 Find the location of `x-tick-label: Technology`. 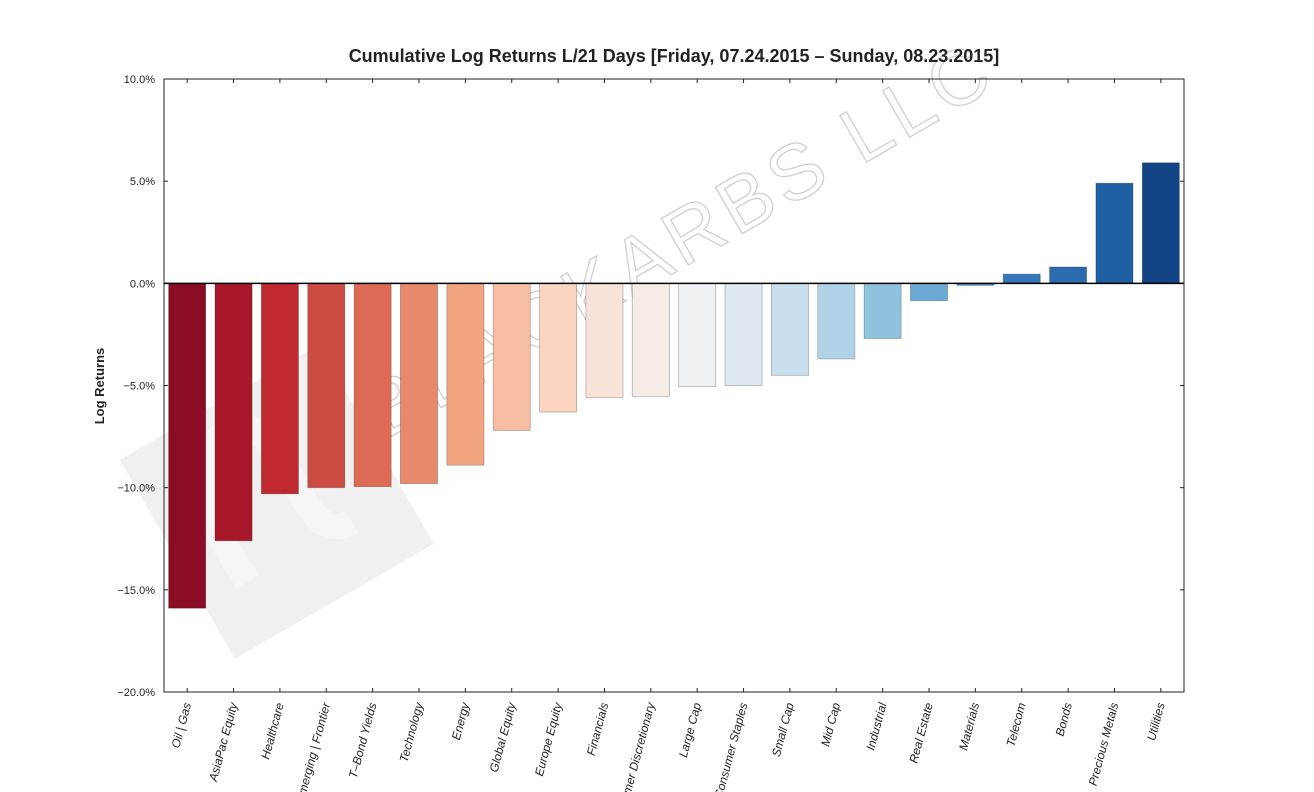

x-tick-label: Technology is located at coordinates (412, 731).